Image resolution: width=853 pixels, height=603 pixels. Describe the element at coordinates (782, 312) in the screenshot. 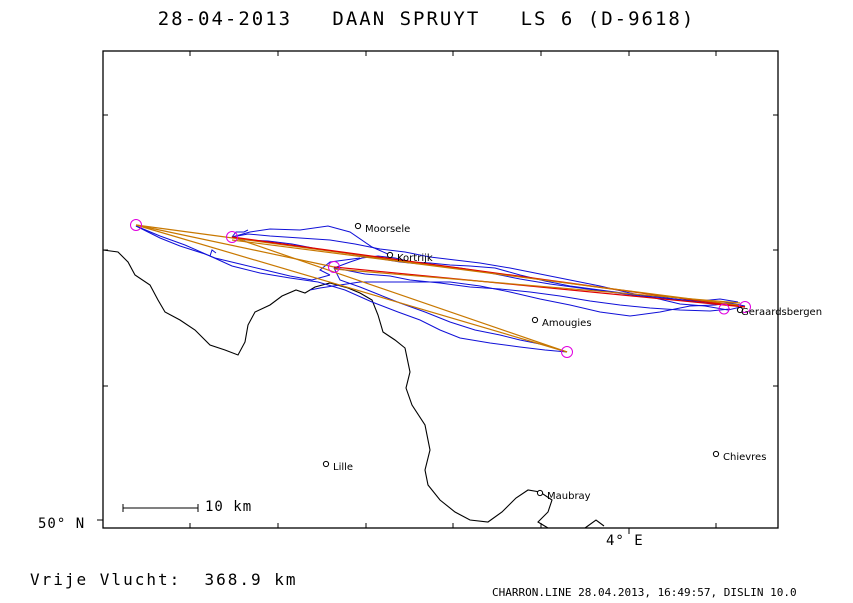

I see `place-label-geraardsbergen: Geraardsbergen` at that location.